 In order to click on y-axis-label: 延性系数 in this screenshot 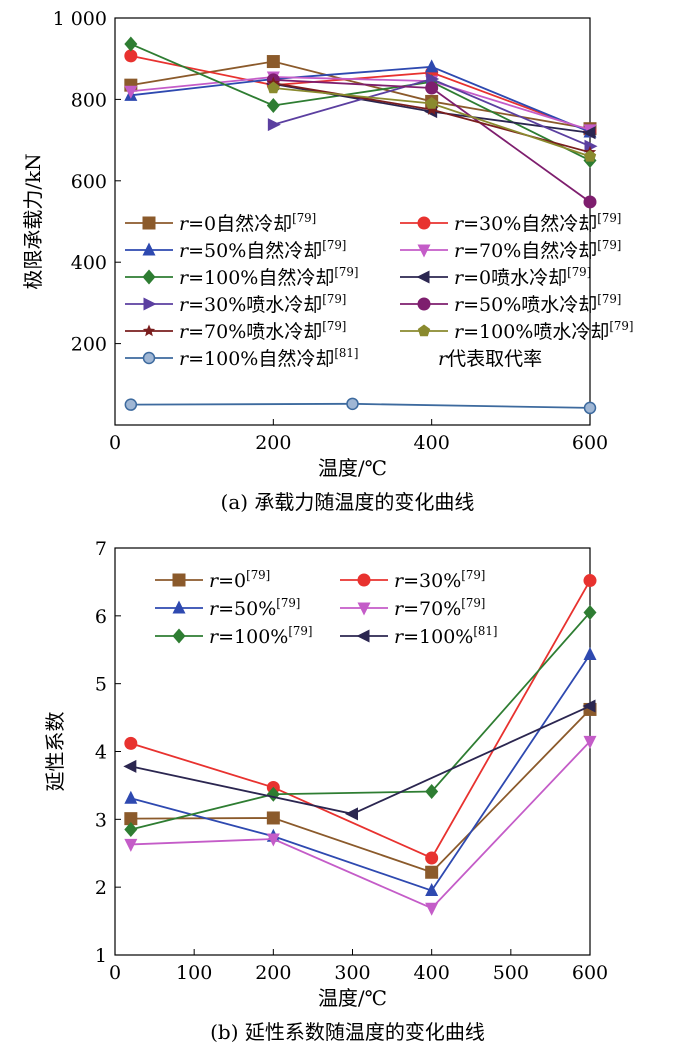, I will do `click(55, 752)`.